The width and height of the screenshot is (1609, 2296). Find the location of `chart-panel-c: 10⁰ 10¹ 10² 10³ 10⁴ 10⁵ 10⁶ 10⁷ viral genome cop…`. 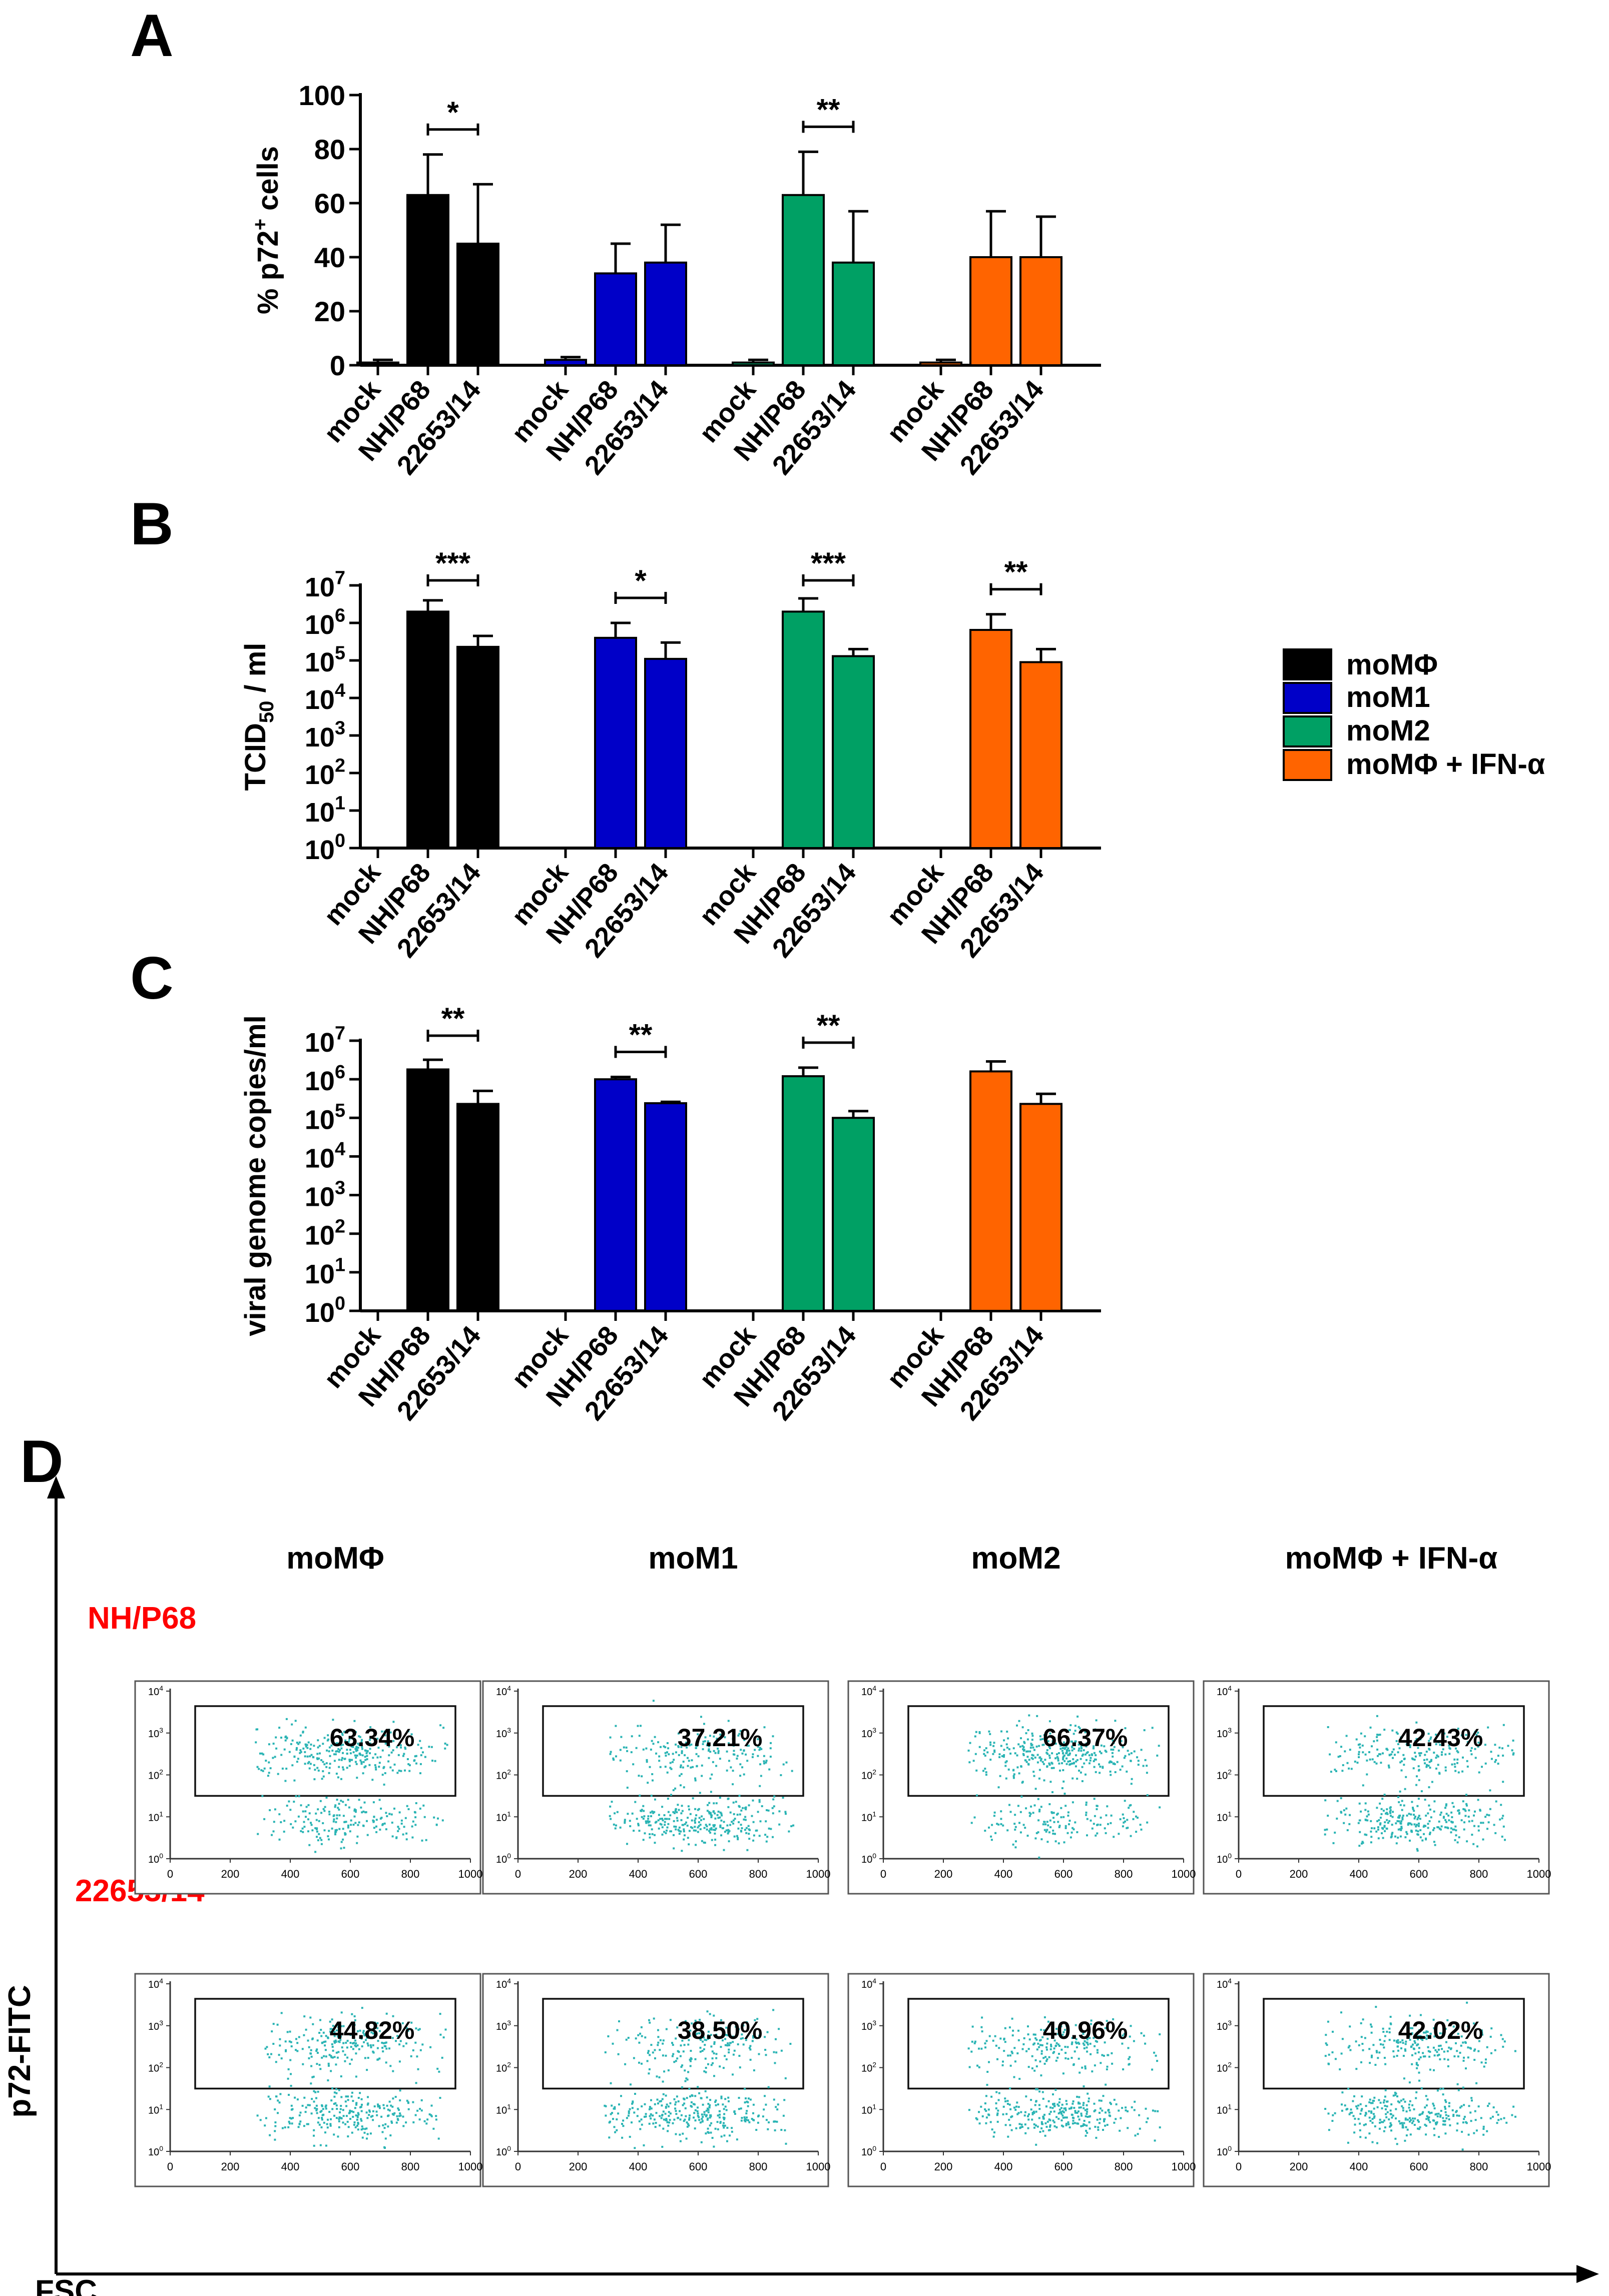

chart-panel-c: 10⁰ 10¹ 10² 10³ 10⁴ 10⁵ 10⁶ 10⁷ viral genome cop… is located at coordinates (670, 1214).